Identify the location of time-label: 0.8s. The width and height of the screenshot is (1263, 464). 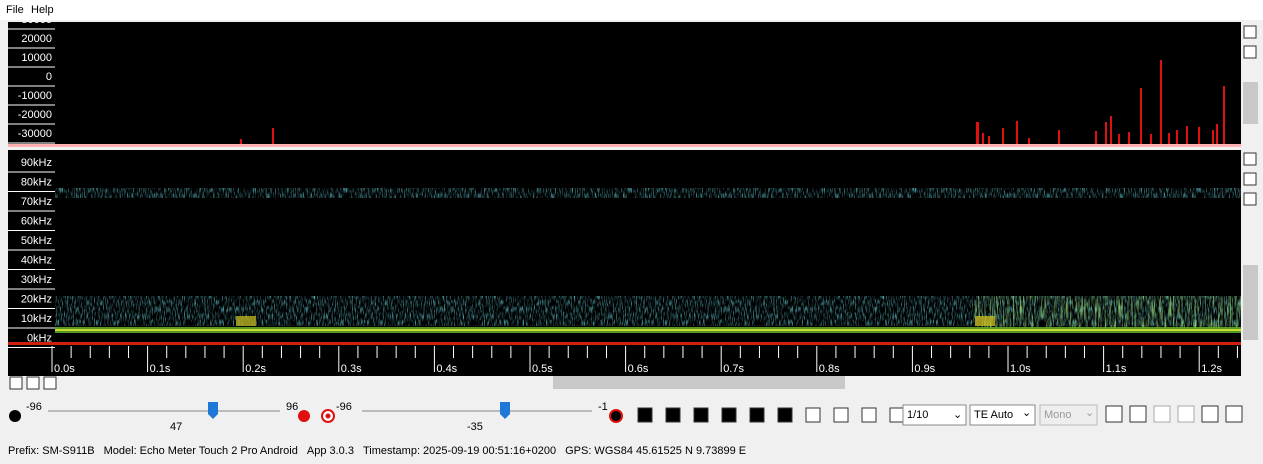
(829, 369).